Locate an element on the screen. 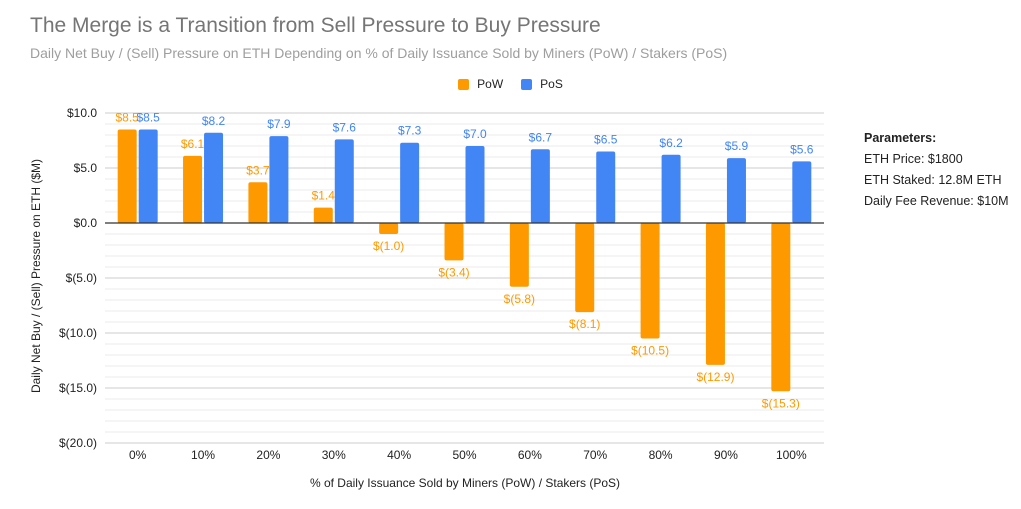 Image resolution: width=1021 pixels, height=509 pixels. x-tick-label: 80% is located at coordinates (661, 455).